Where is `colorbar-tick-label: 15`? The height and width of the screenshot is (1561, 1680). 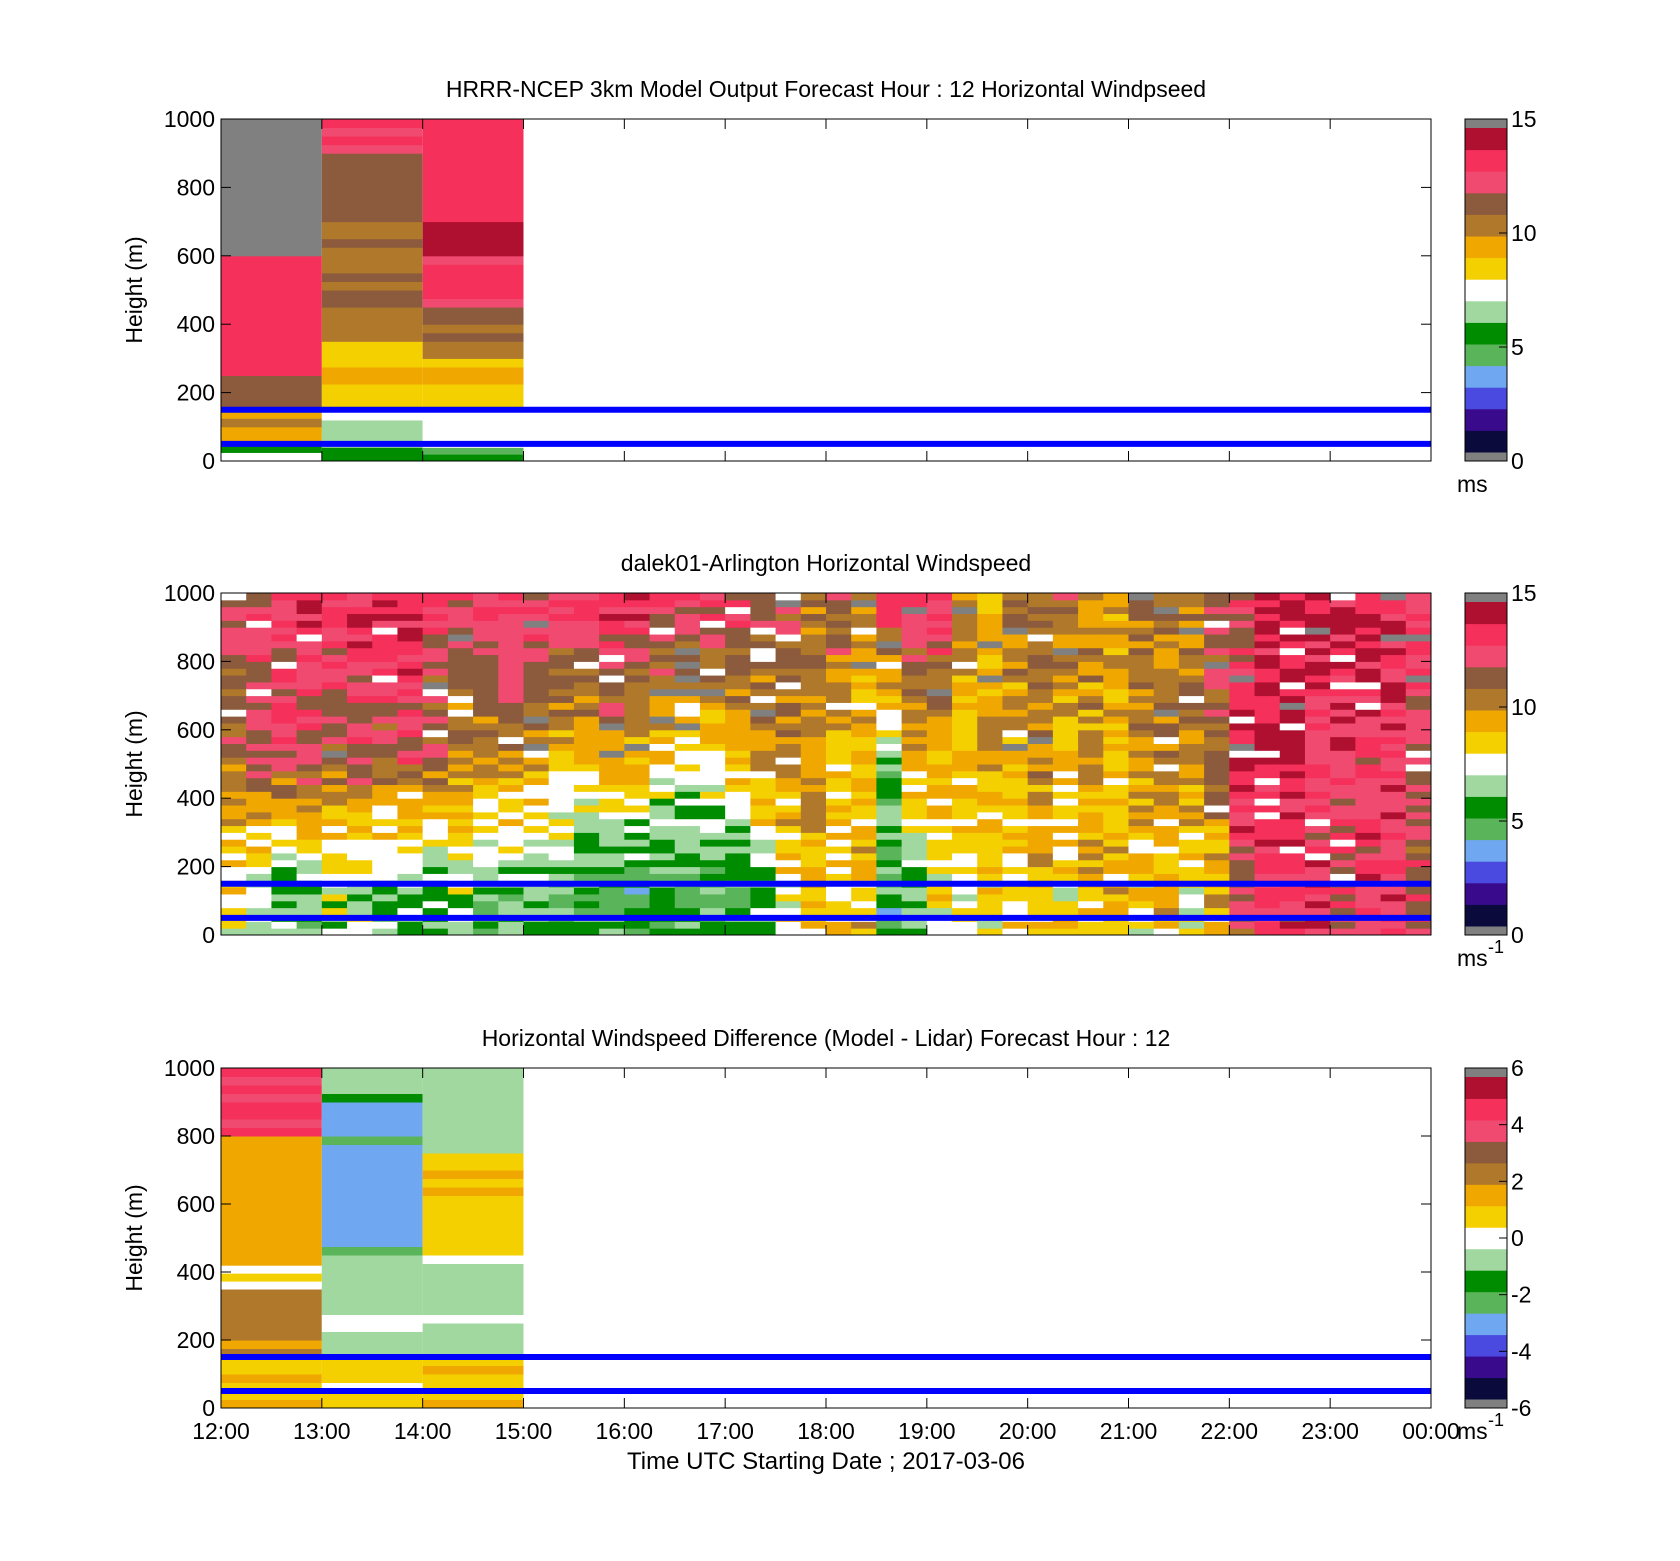 colorbar-tick-label: 15 is located at coordinates (1524, 119).